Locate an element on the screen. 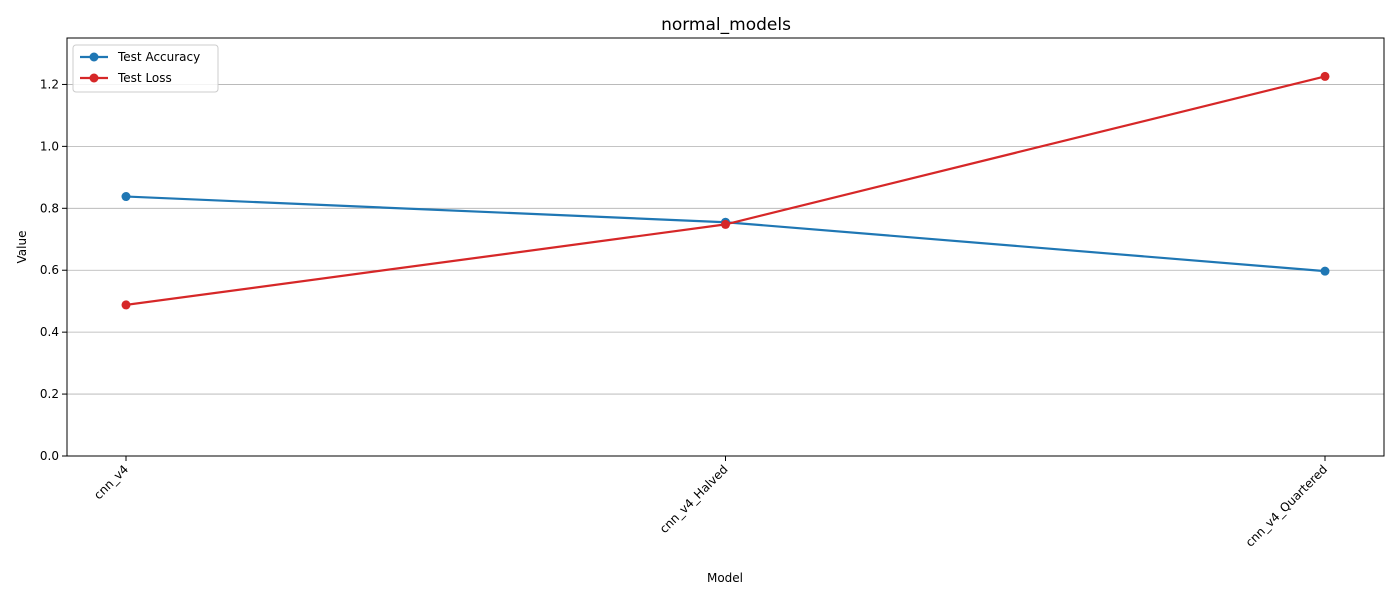 The image size is (1400, 600). x-tick-label: cnn_v4_Halved is located at coordinates (694, 499).